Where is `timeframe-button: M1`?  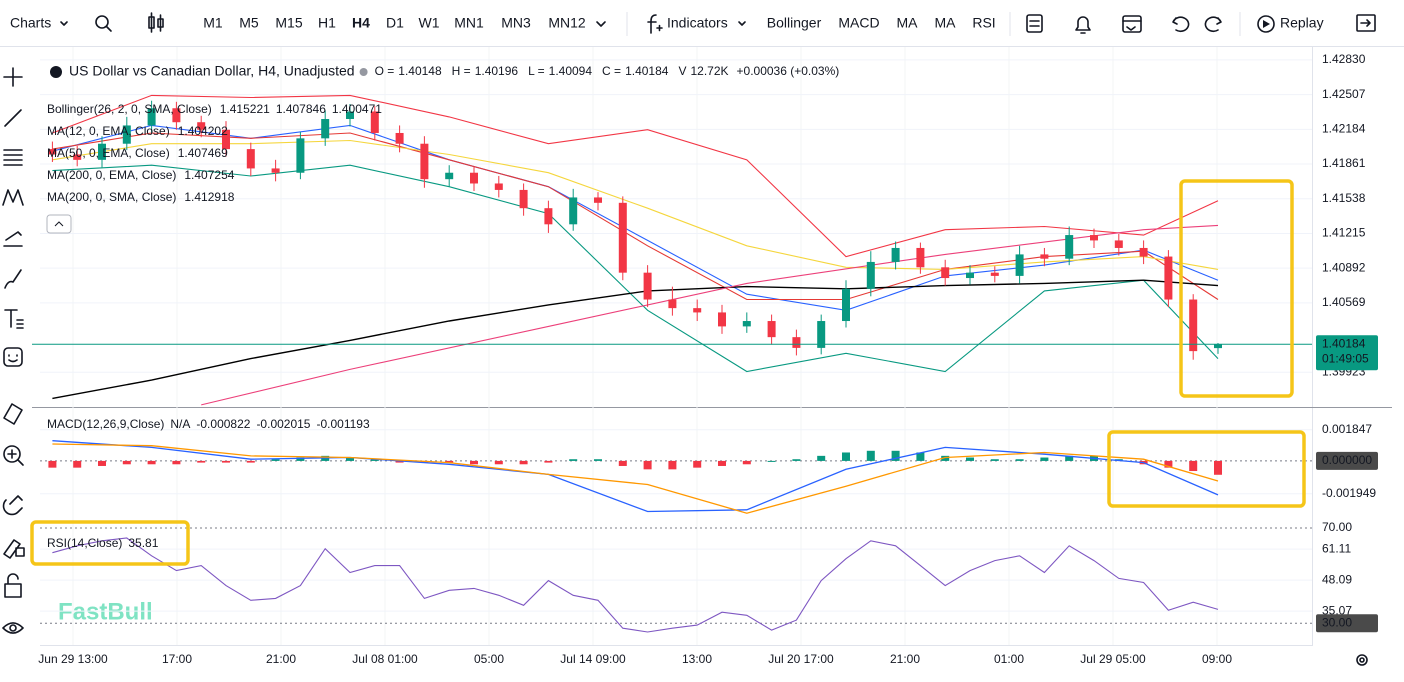
timeframe-button: M1 is located at coordinates (213, 23).